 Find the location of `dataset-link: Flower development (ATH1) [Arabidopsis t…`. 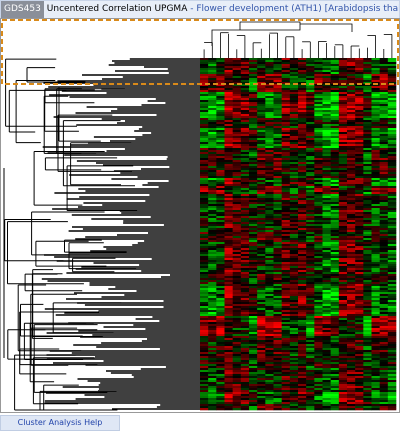

dataset-link: Flower development (ATH1) [Arabidopsis t… is located at coordinates (298, 9).